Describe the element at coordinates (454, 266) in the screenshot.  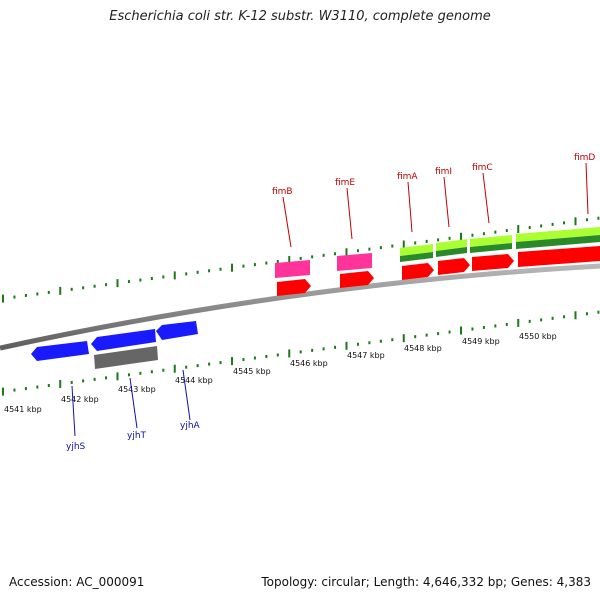
I see `gene-fimI` at that location.